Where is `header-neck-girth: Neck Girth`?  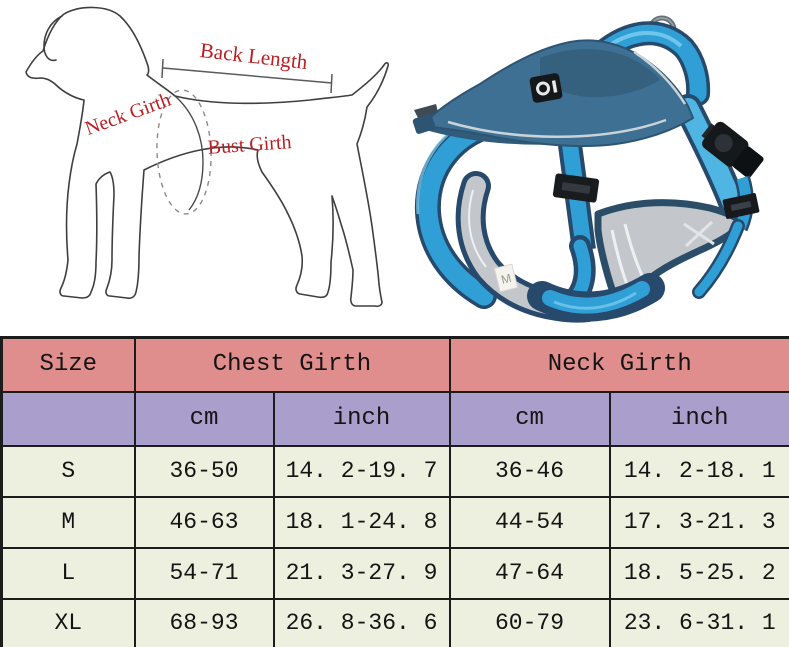 header-neck-girth: Neck Girth is located at coordinates (618, 364).